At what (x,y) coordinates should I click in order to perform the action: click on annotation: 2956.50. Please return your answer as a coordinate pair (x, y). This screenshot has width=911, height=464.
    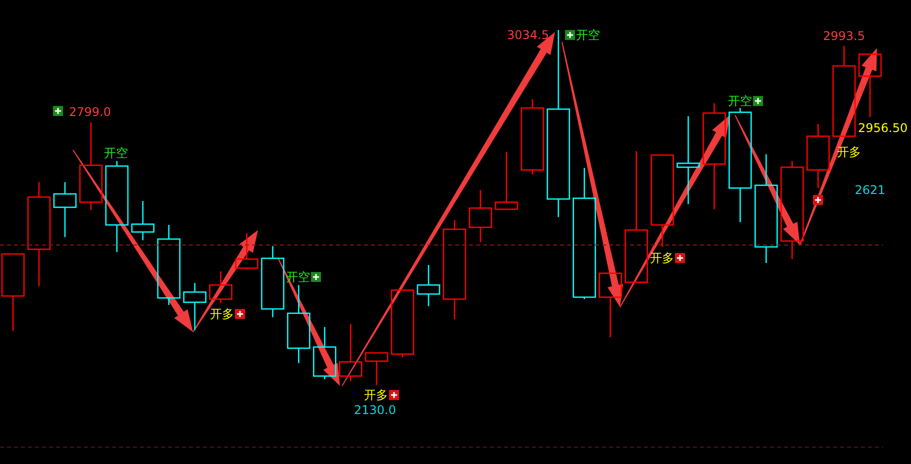
    Looking at the image, I should click on (883, 128).